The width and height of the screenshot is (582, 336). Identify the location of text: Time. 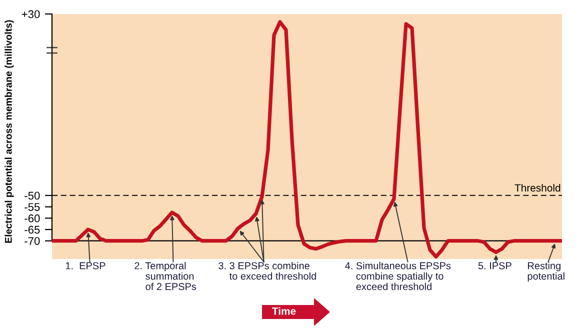
(284, 311).